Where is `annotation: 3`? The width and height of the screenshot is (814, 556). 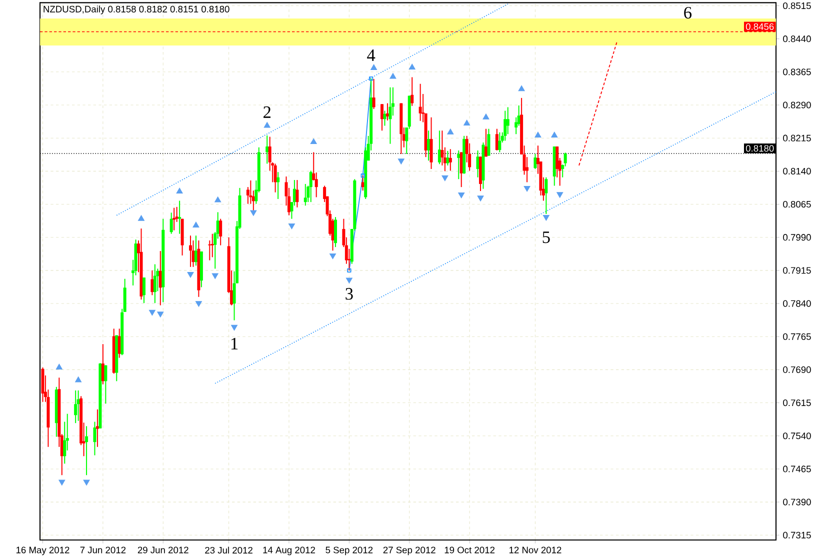
annotation: 3 is located at coordinates (349, 294).